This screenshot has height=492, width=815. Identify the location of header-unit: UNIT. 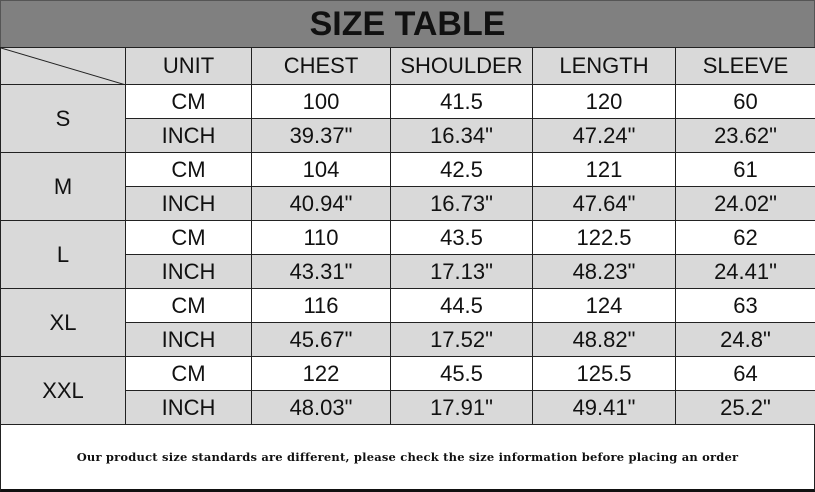
(188, 66).